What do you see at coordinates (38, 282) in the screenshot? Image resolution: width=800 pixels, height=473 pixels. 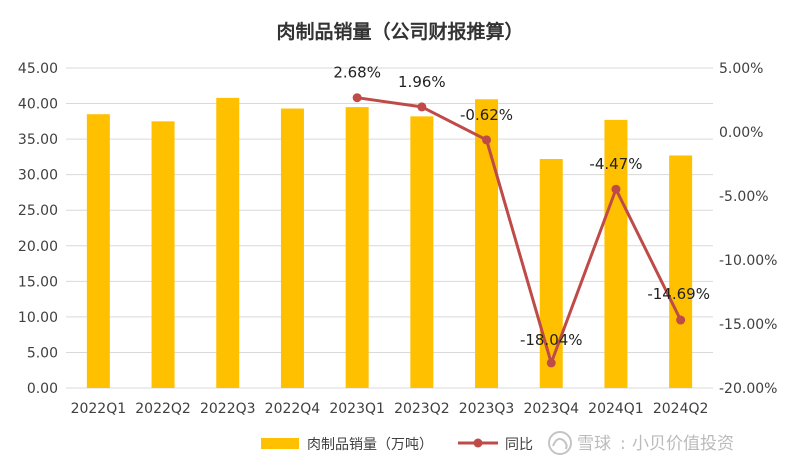 I see `y-left-tick-label: 15.00` at bounding box center [38, 282].